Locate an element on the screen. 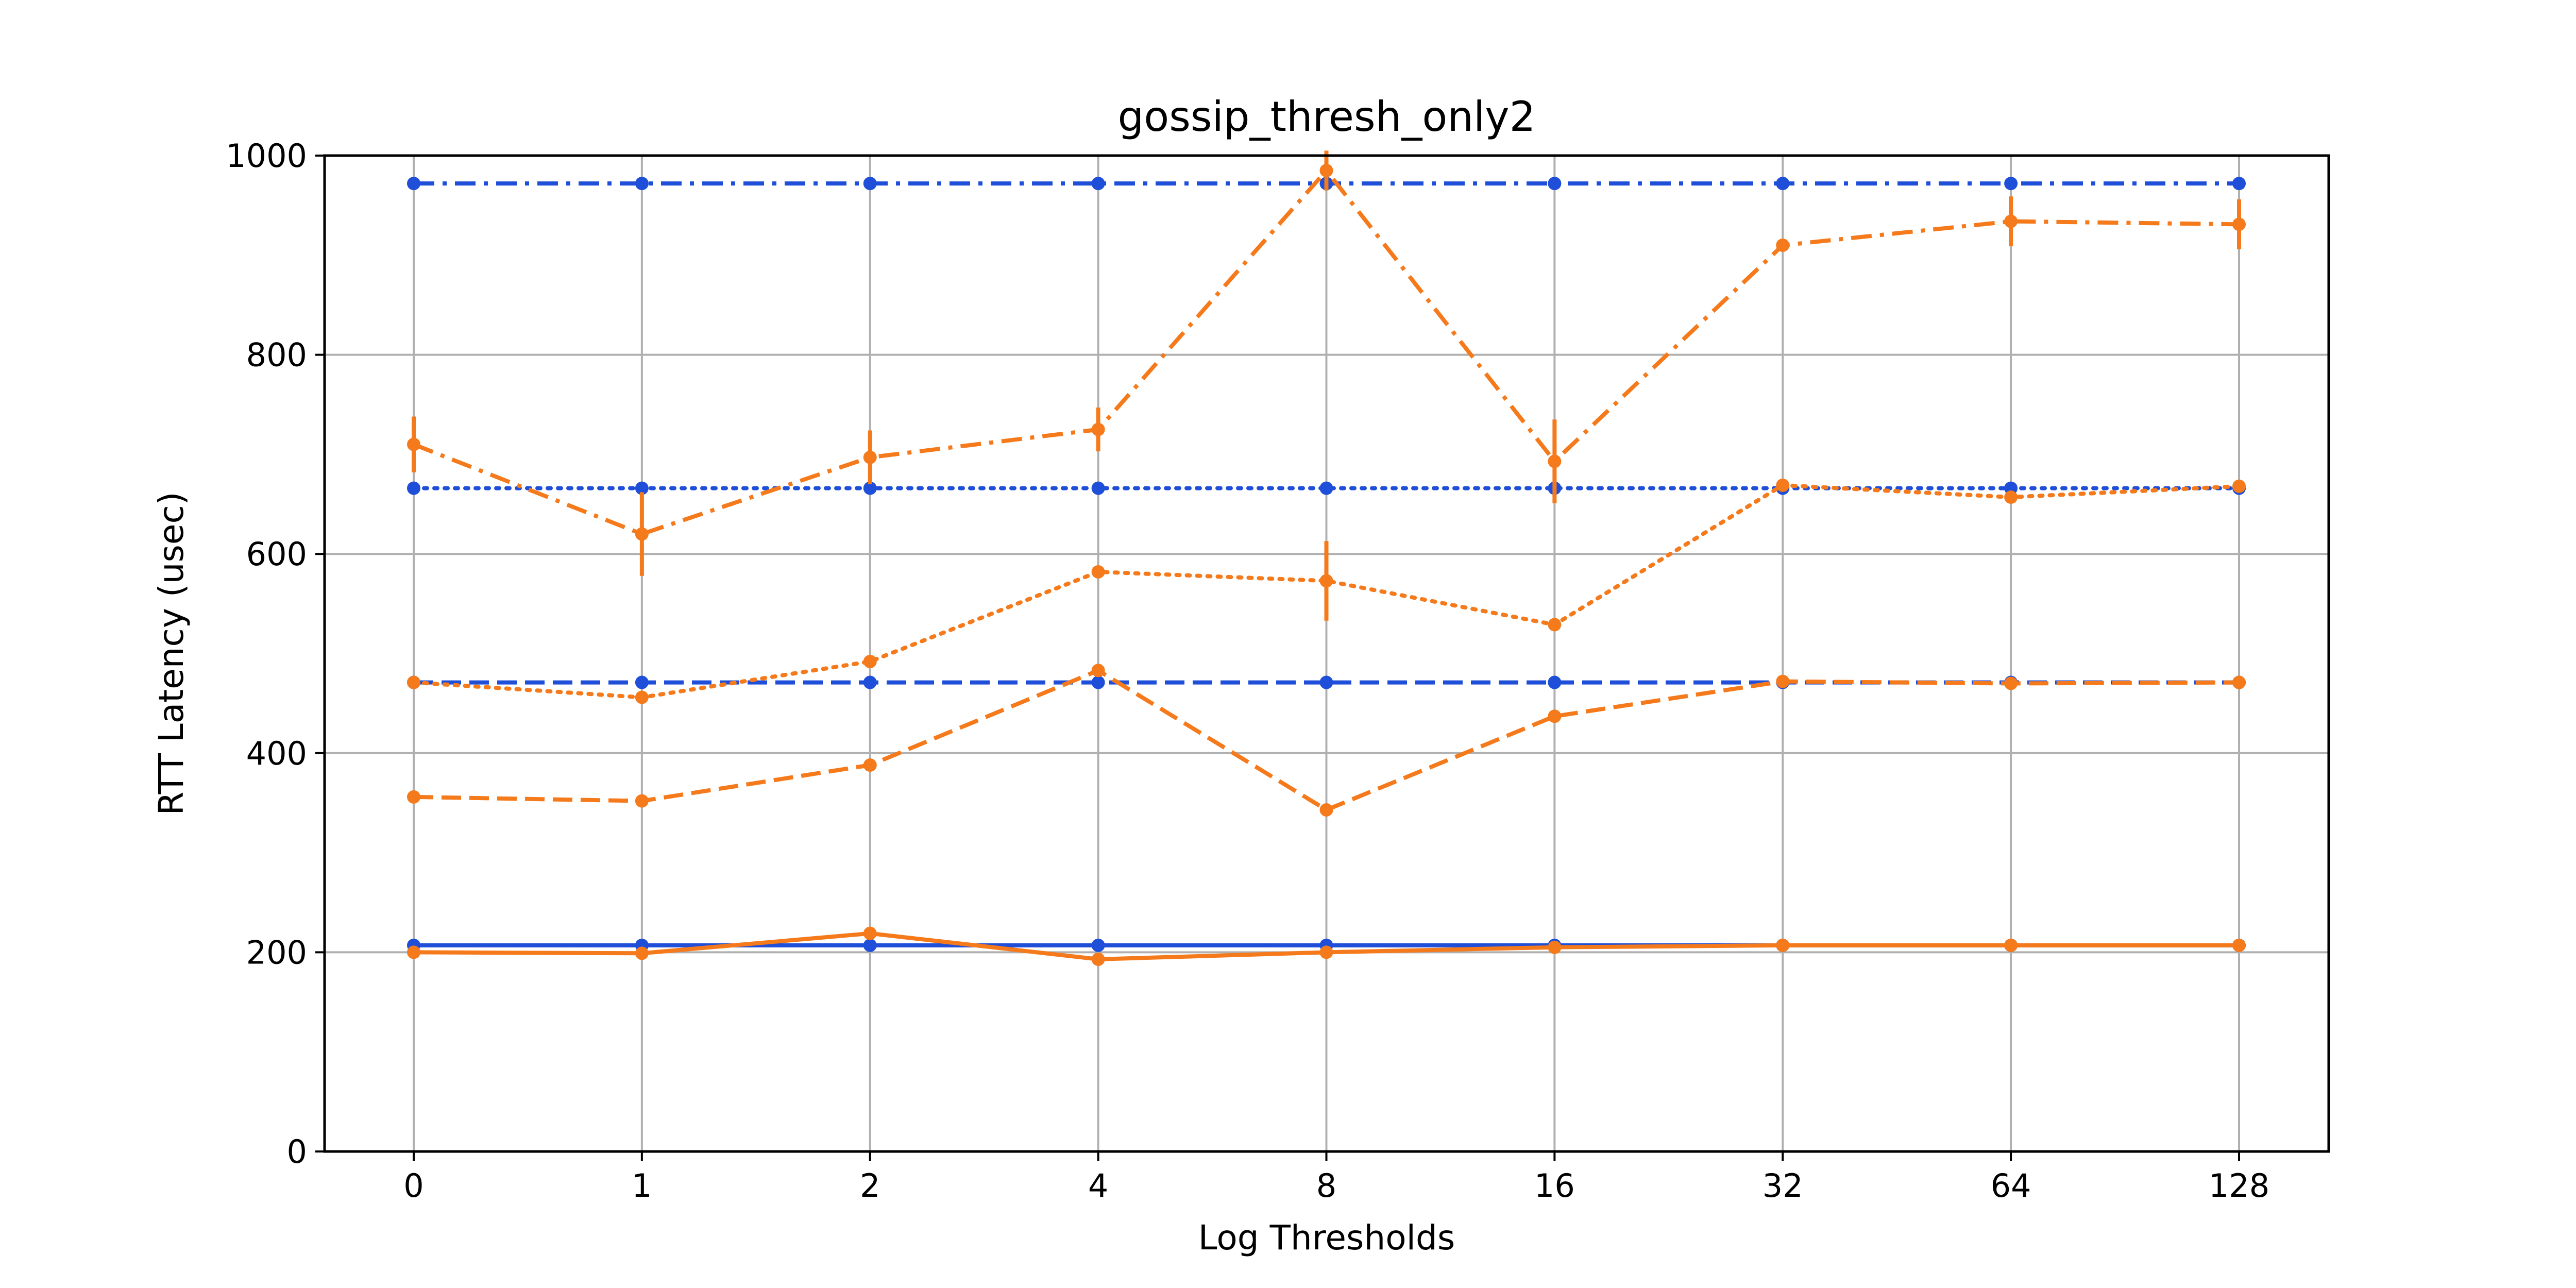 The height and width of the screenshot is (1288, 2576). y-axis-label: RTT Latency (usec) is located at coordinates (171, 654).